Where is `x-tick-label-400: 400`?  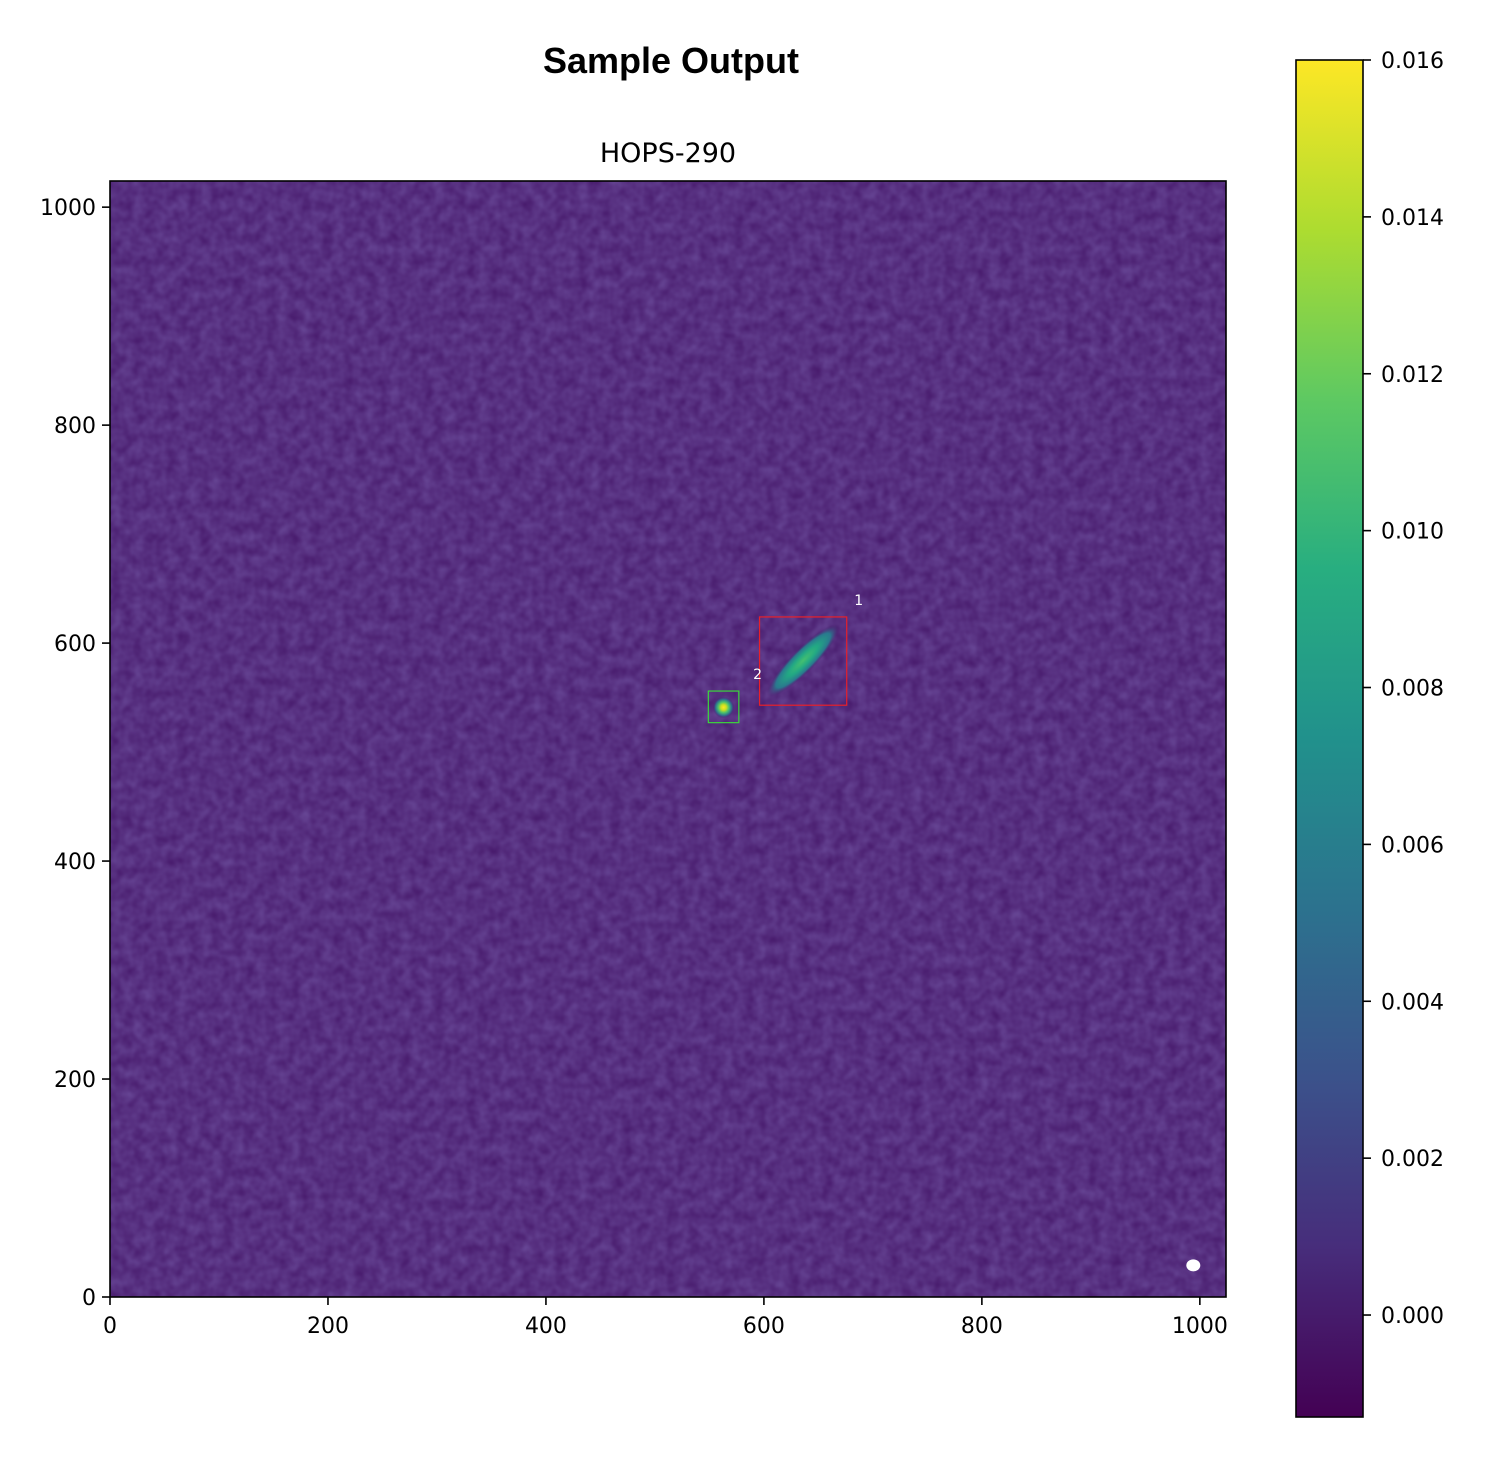 x-tick-label-400: 400 is located at coordinates (546, 1326).